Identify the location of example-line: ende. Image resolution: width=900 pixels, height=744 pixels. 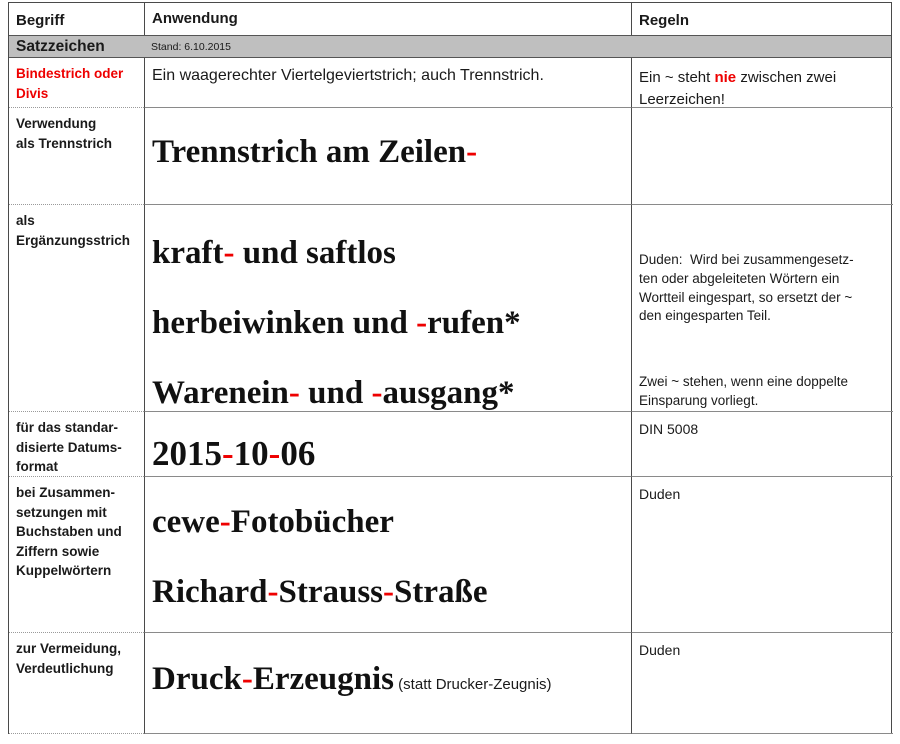
(388, 199).